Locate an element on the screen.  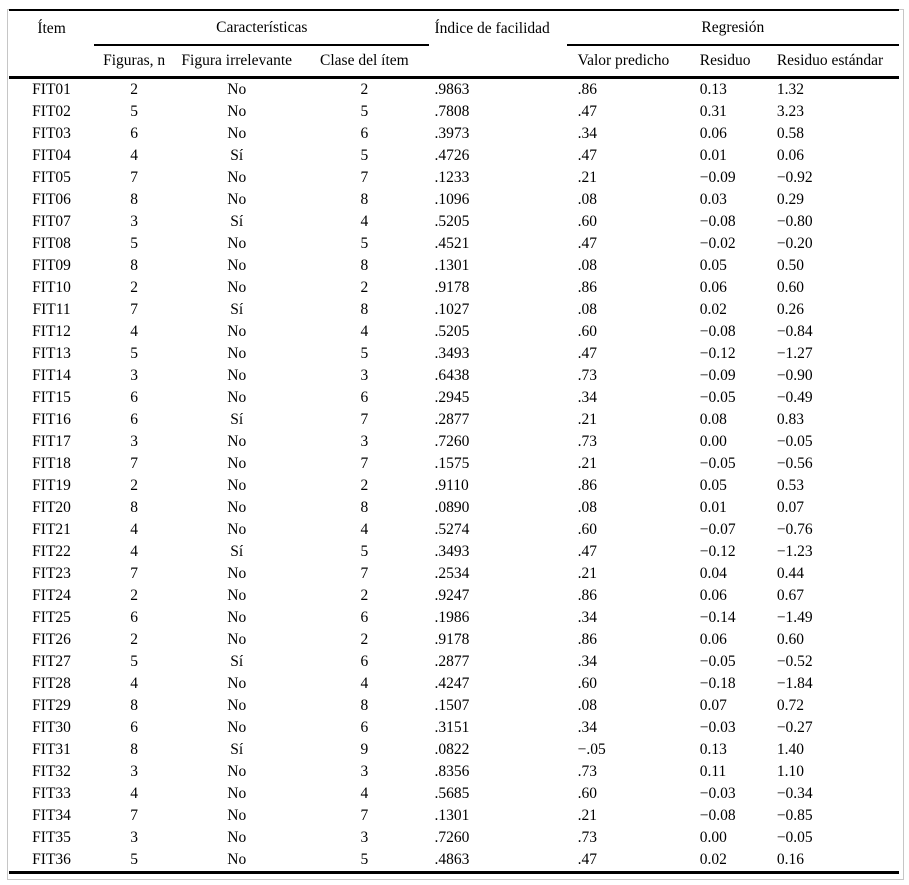
table-cell: .60 is located at coordinates (587, 684).